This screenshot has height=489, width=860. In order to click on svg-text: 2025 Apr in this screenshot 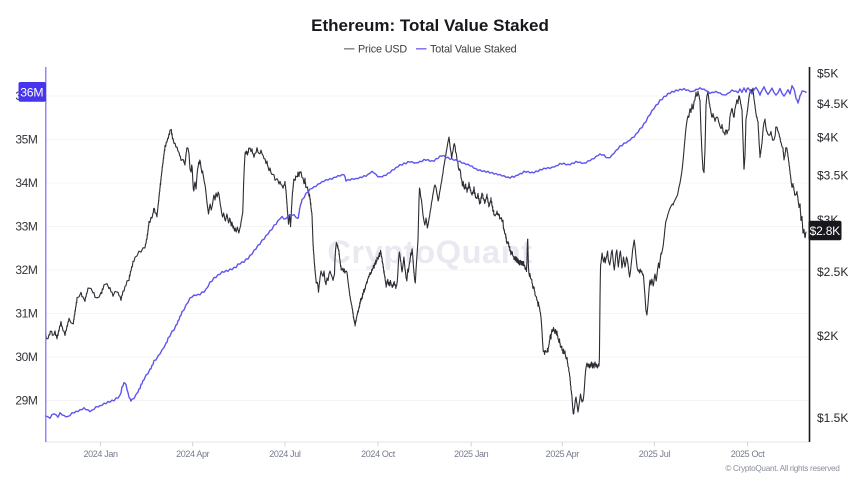, I will do `click(563, 454)`.